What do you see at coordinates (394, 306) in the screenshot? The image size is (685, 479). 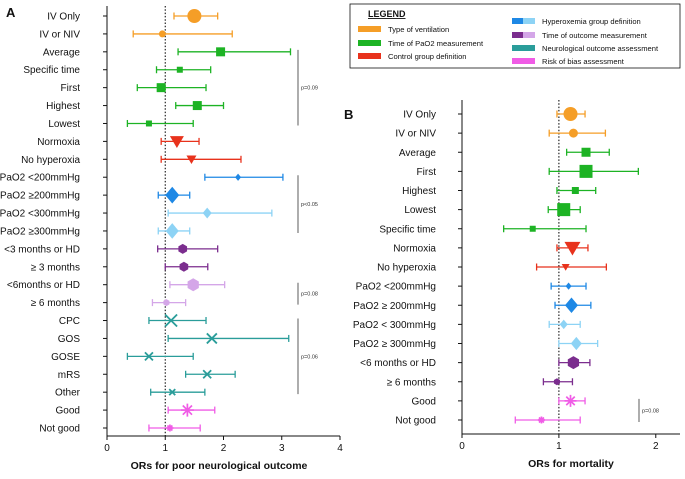 I see `row-label: PaO2 ≥ 200mmHg` at bounding box center [394, 306].